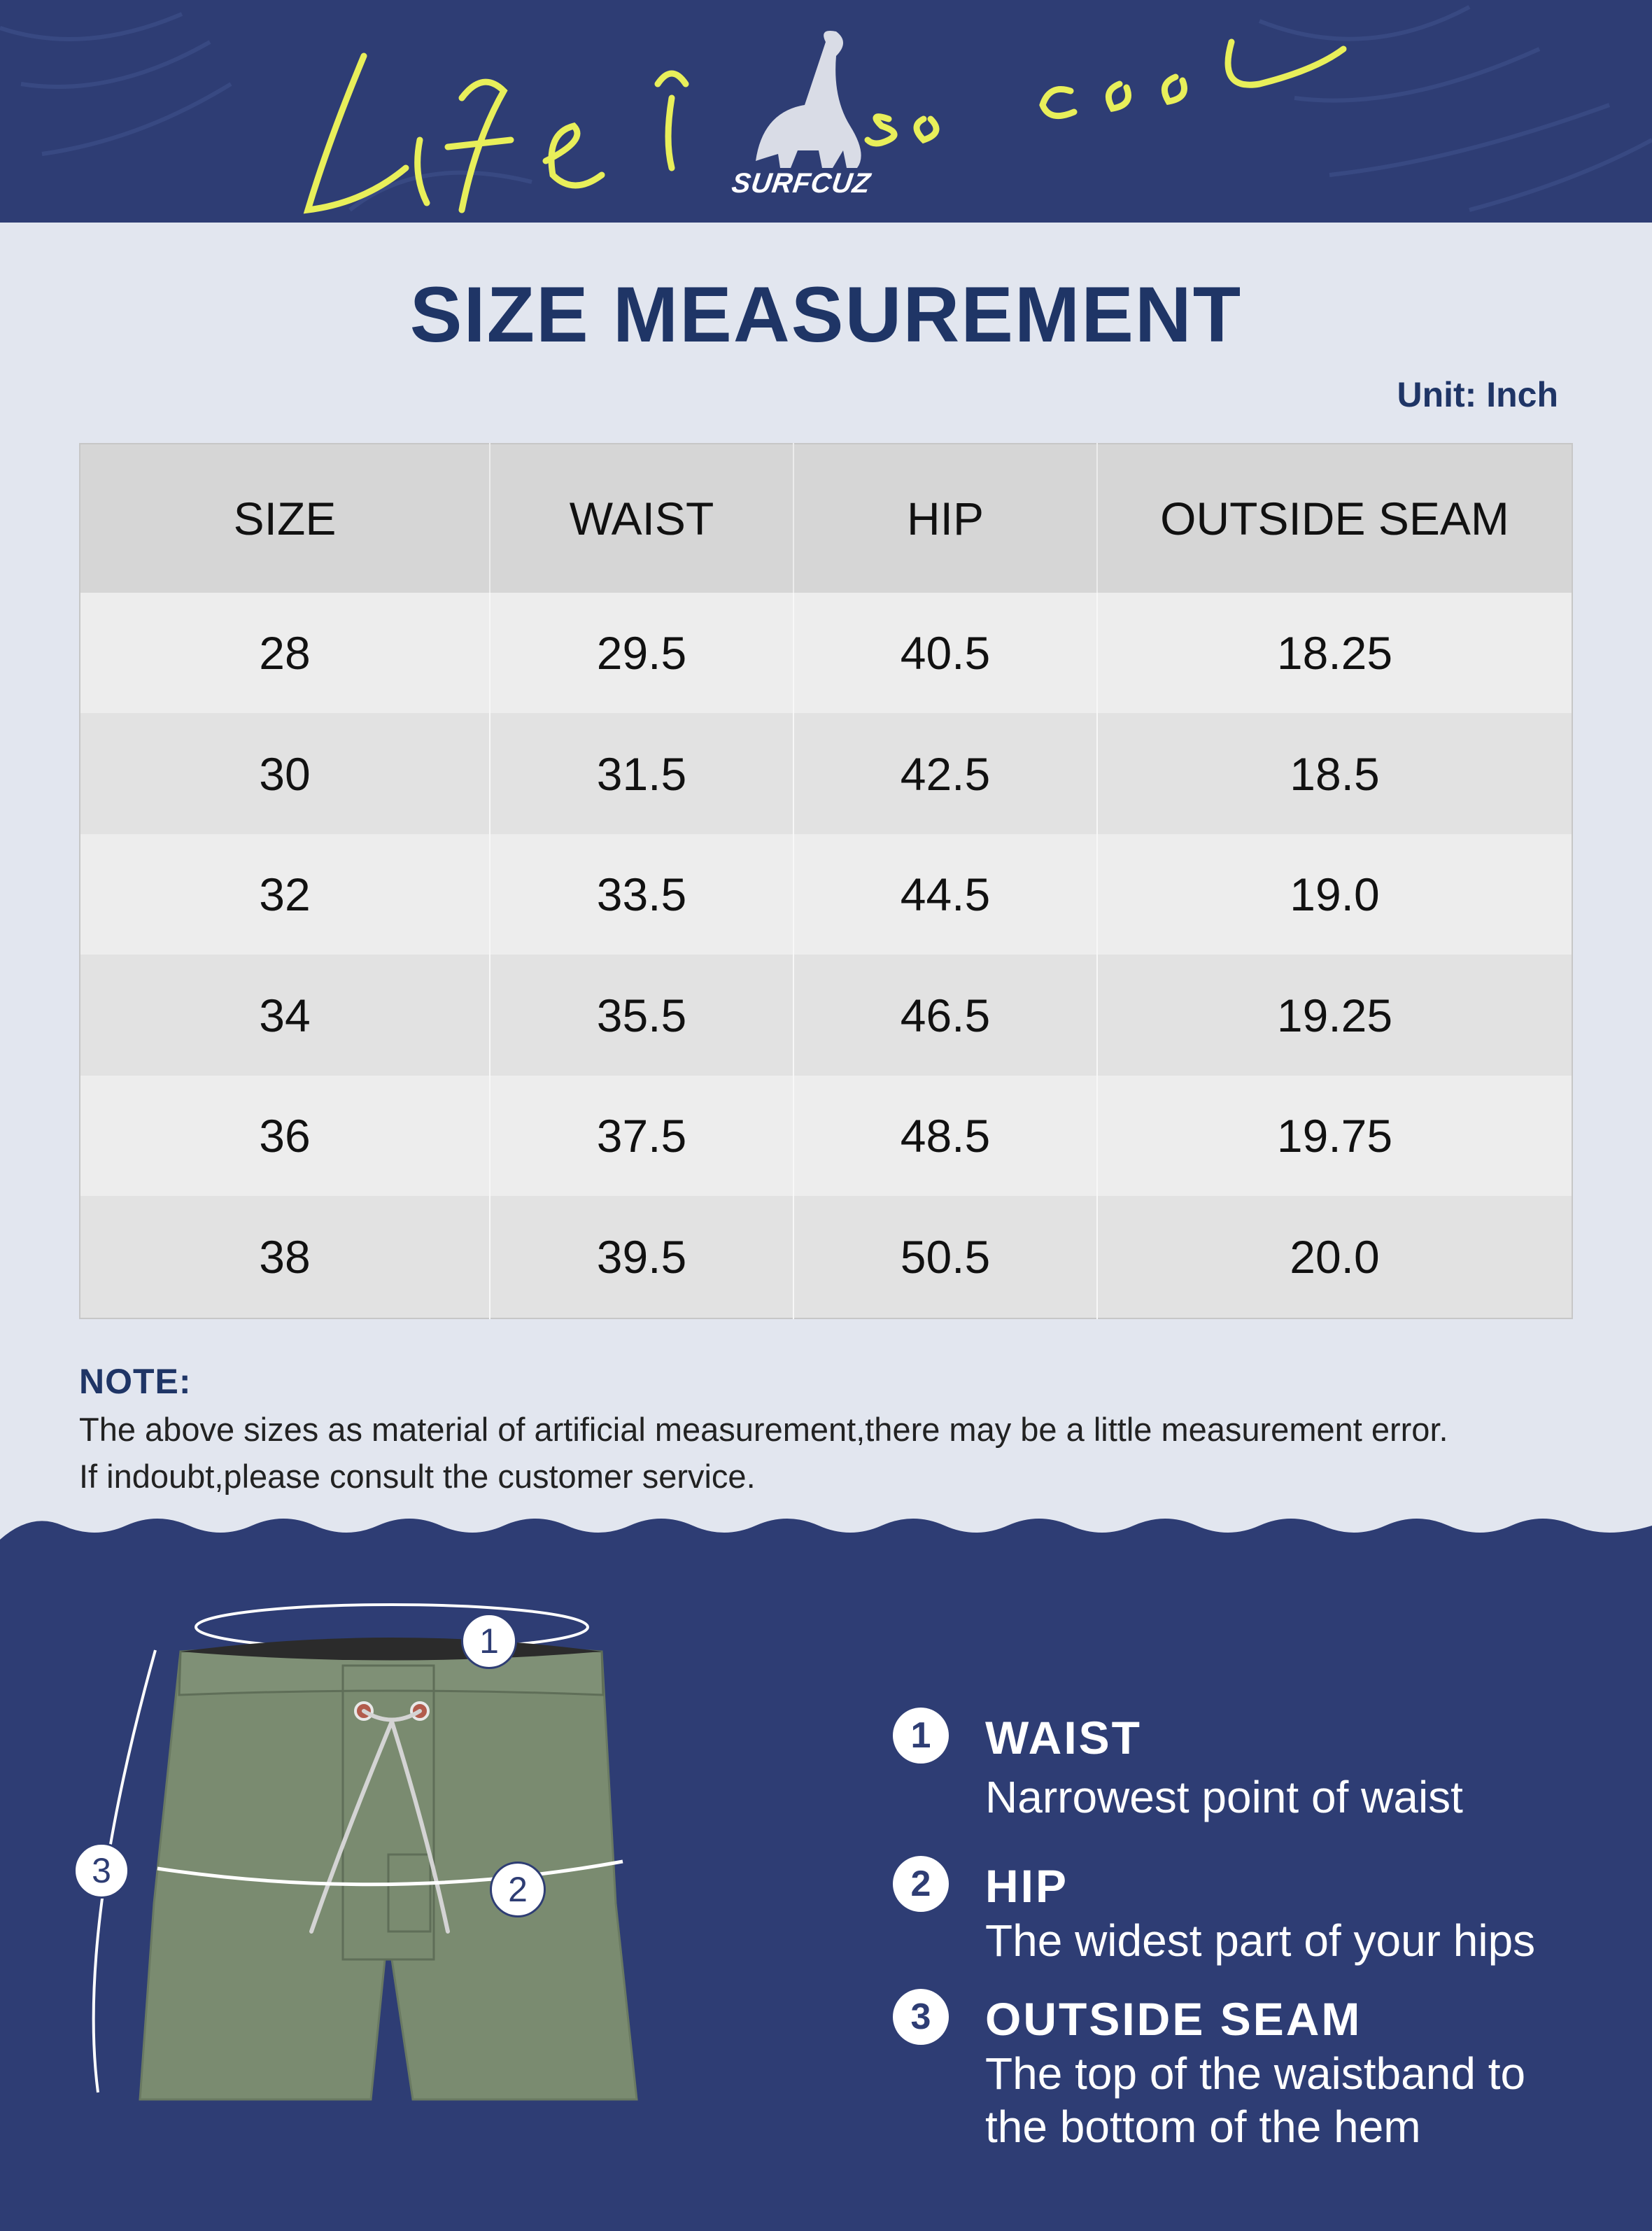  Describe the element at coordinates (518, 1889) in the screenshot. I see `hip-marker: 2` at that location.